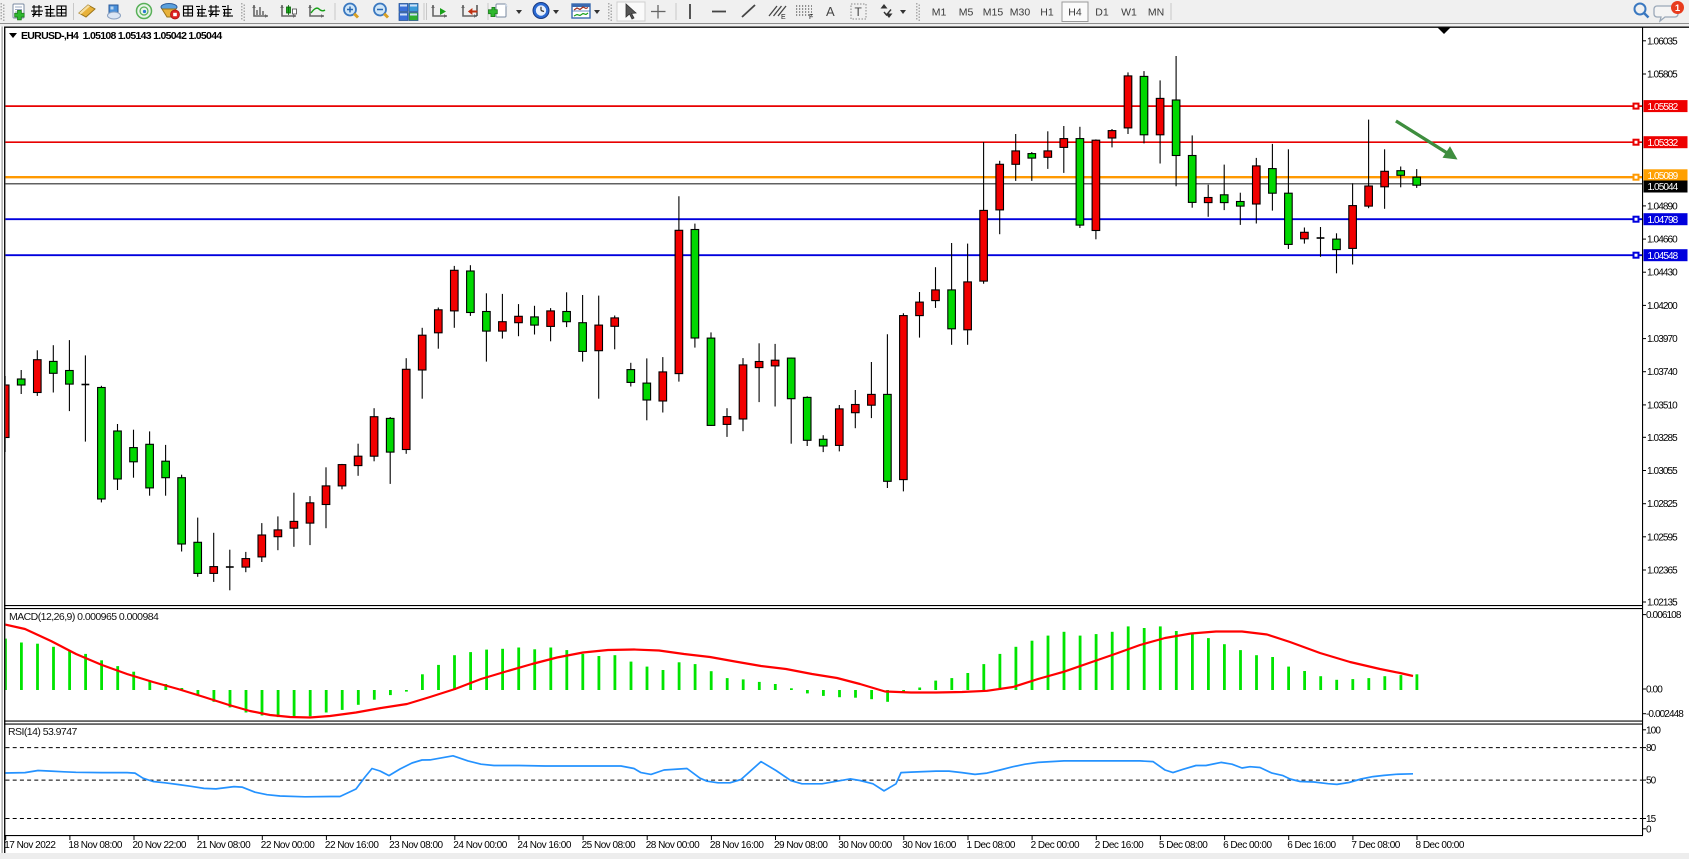 This screenshot has height=859, width=1689. What do you see at coordinates (830, 11) in the screenshot?
I see `svg-text: A` at bounding box center [830, 11].